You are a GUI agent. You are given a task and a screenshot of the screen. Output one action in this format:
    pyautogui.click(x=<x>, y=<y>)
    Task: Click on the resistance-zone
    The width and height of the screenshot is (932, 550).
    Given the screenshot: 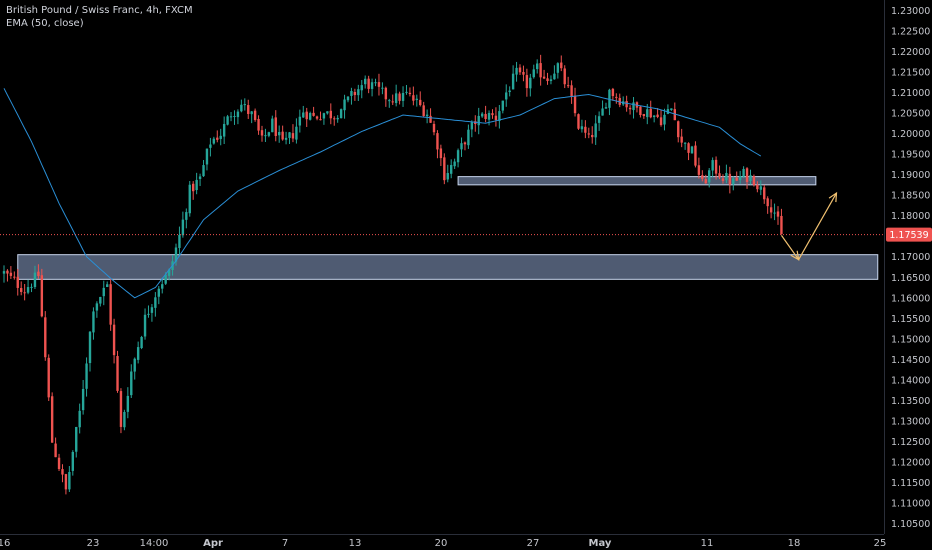 What is the action you would take?
    pyautogui.click(x=637, y=181)
    